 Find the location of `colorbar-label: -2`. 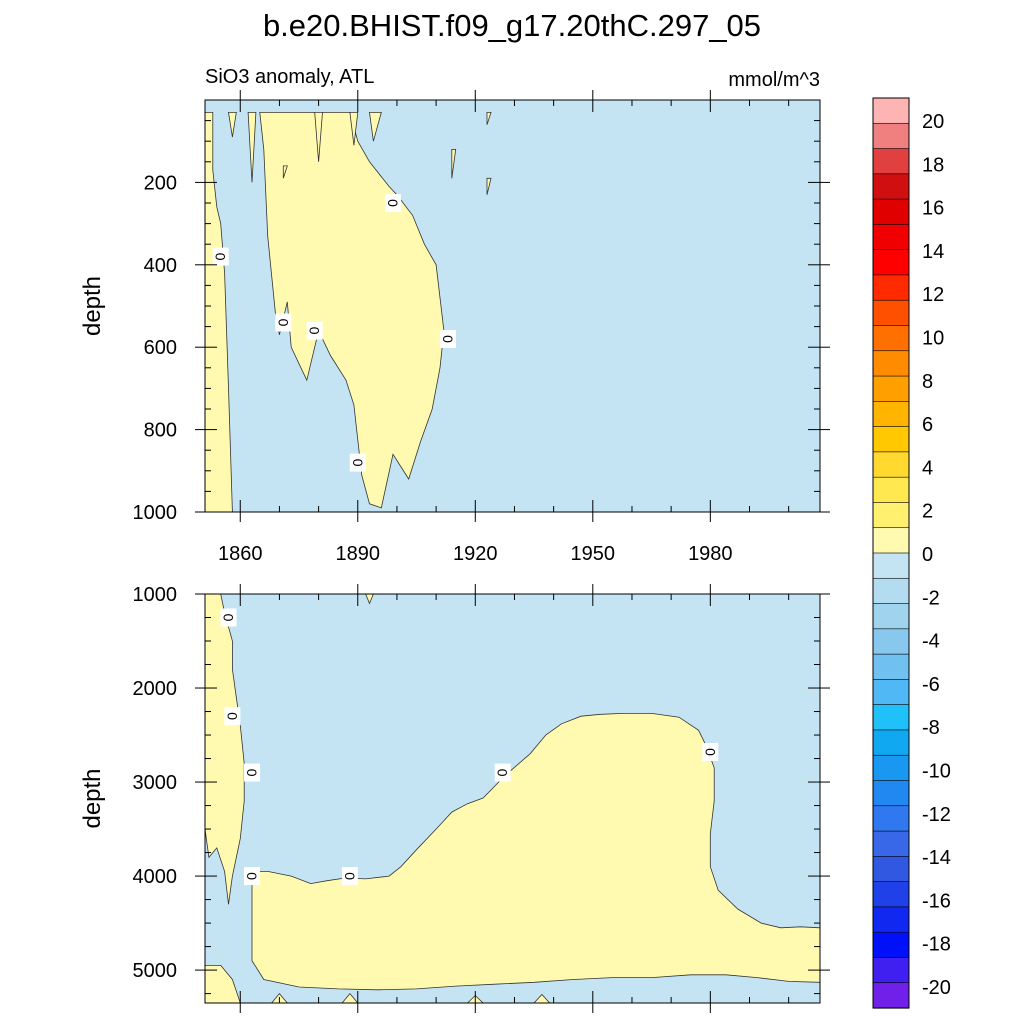

colorbar-label: -2 is located at coordinates (931, 598).